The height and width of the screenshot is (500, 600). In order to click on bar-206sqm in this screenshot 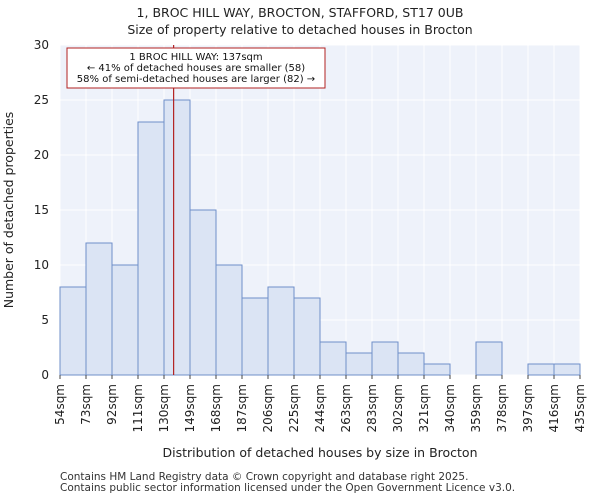, I will do `click(281, 331)`.